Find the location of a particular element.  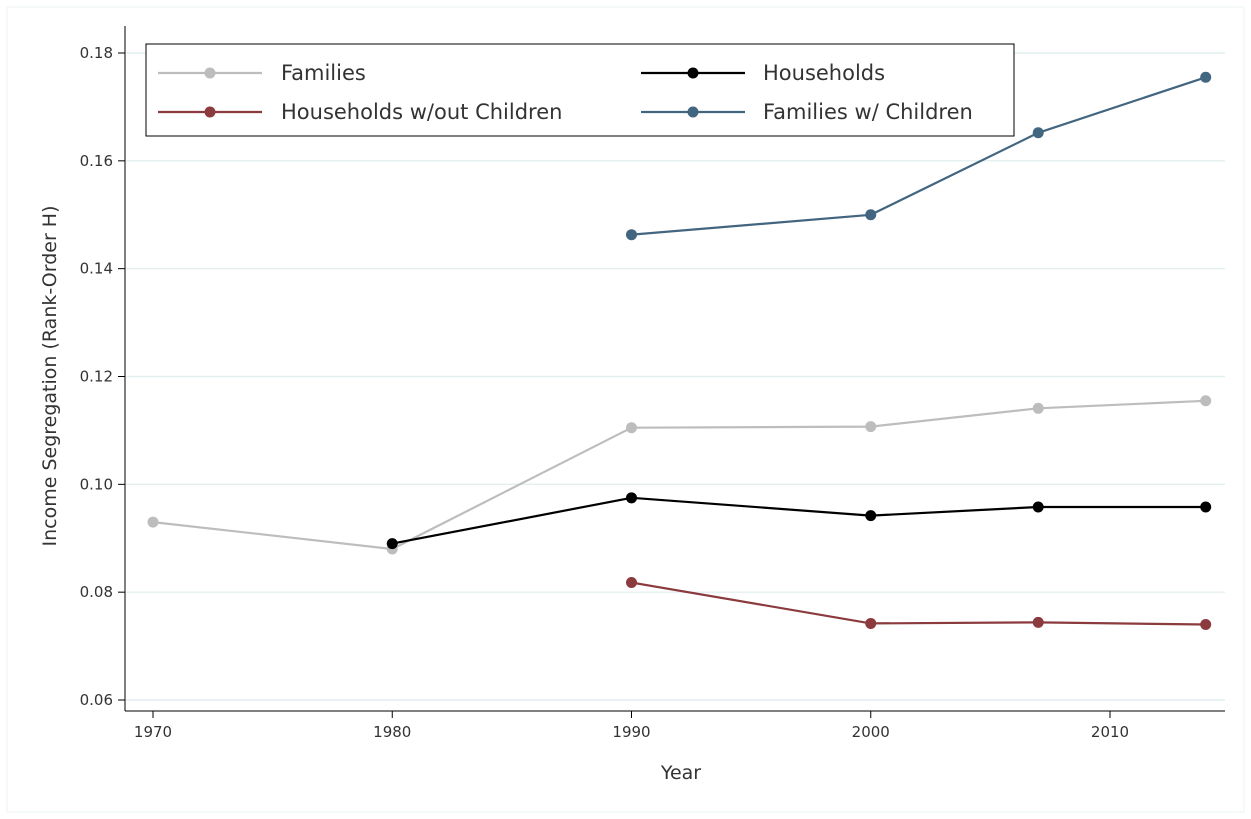

series-families-w-children is located at coordinates (919, 156).